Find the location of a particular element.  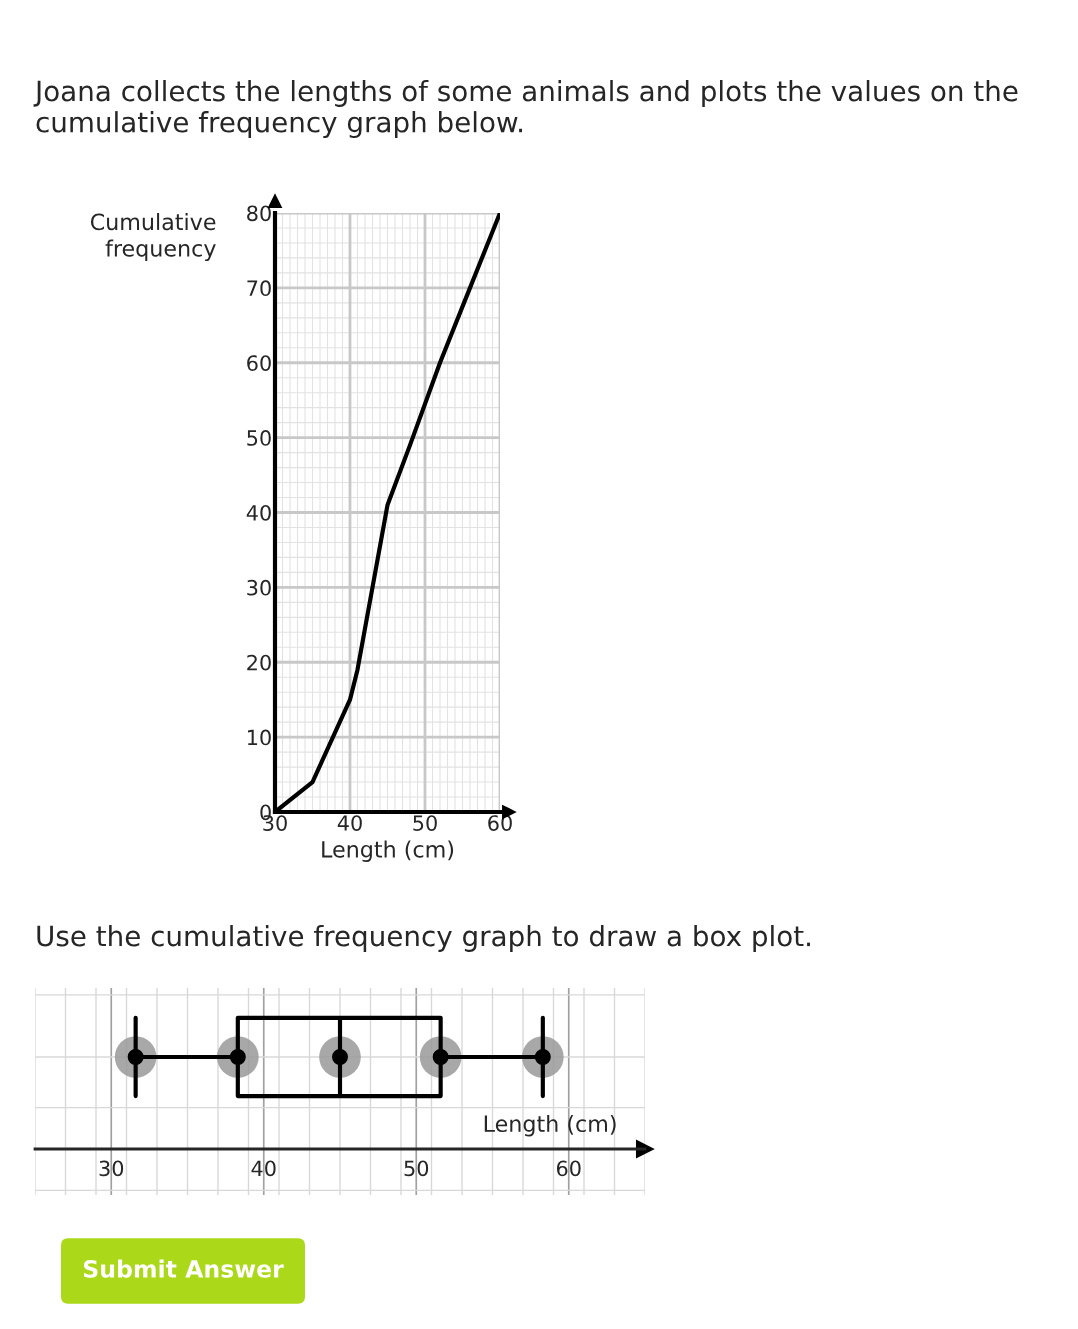

text: Submit Answer is located at coordinates (183, 1268).